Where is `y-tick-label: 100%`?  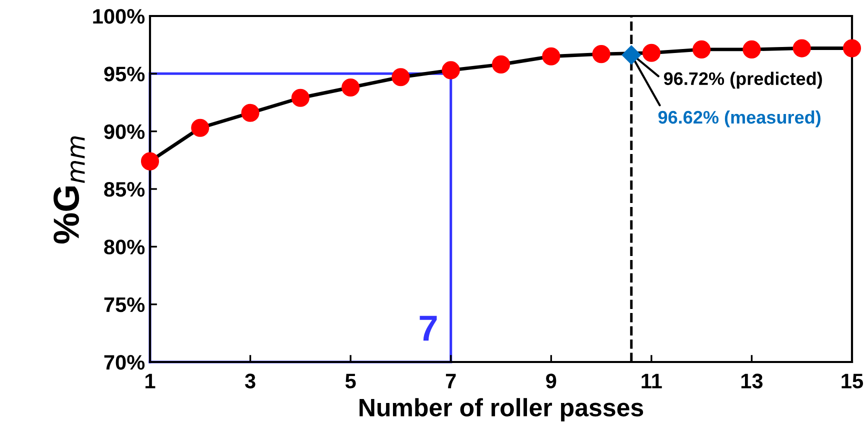 y-tick-label: 100% is located at coordinates (119, 16).